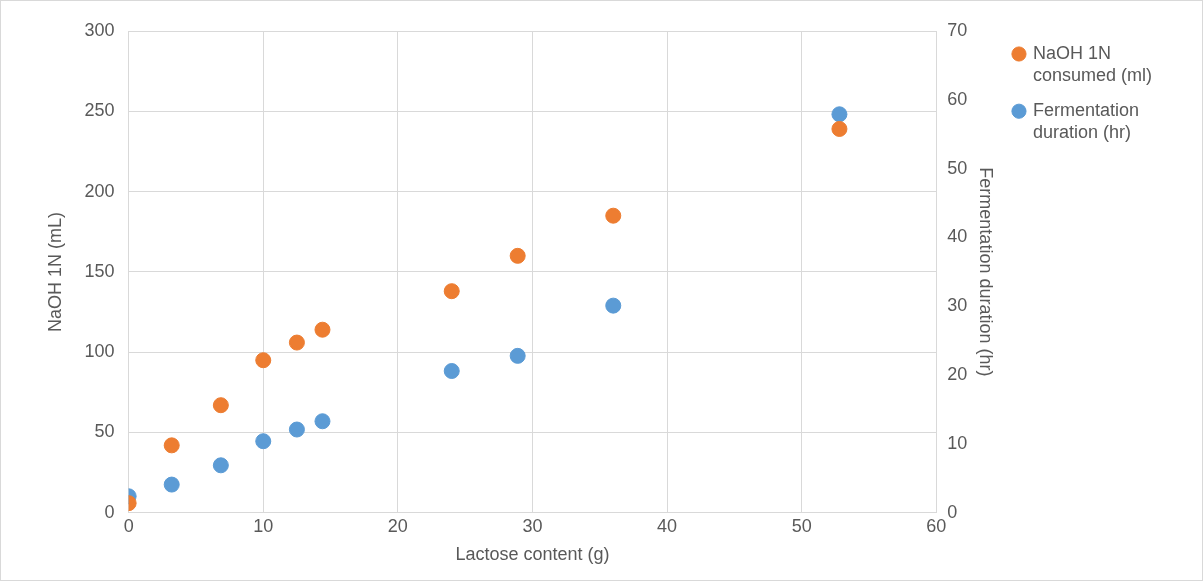 The width and height of the screenshot is (1203, 581). I want to click on y-tick-label: 0, so click(109, 511).